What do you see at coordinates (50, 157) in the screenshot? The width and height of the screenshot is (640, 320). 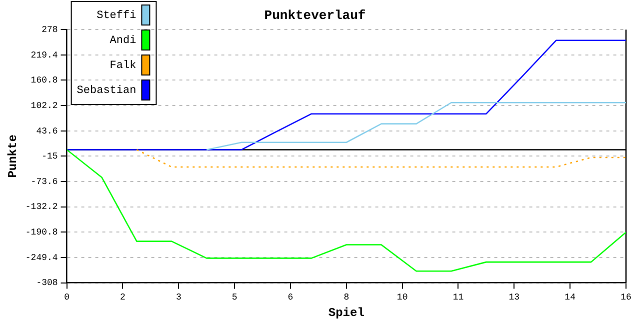 I see `y-tick-label: -15` at bounding box center [50, 157].